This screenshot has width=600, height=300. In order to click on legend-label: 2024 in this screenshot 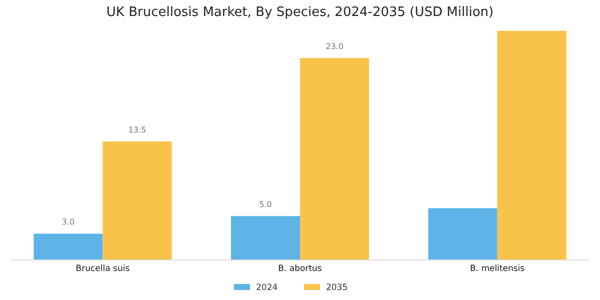, I will do `click(267, 288)`.